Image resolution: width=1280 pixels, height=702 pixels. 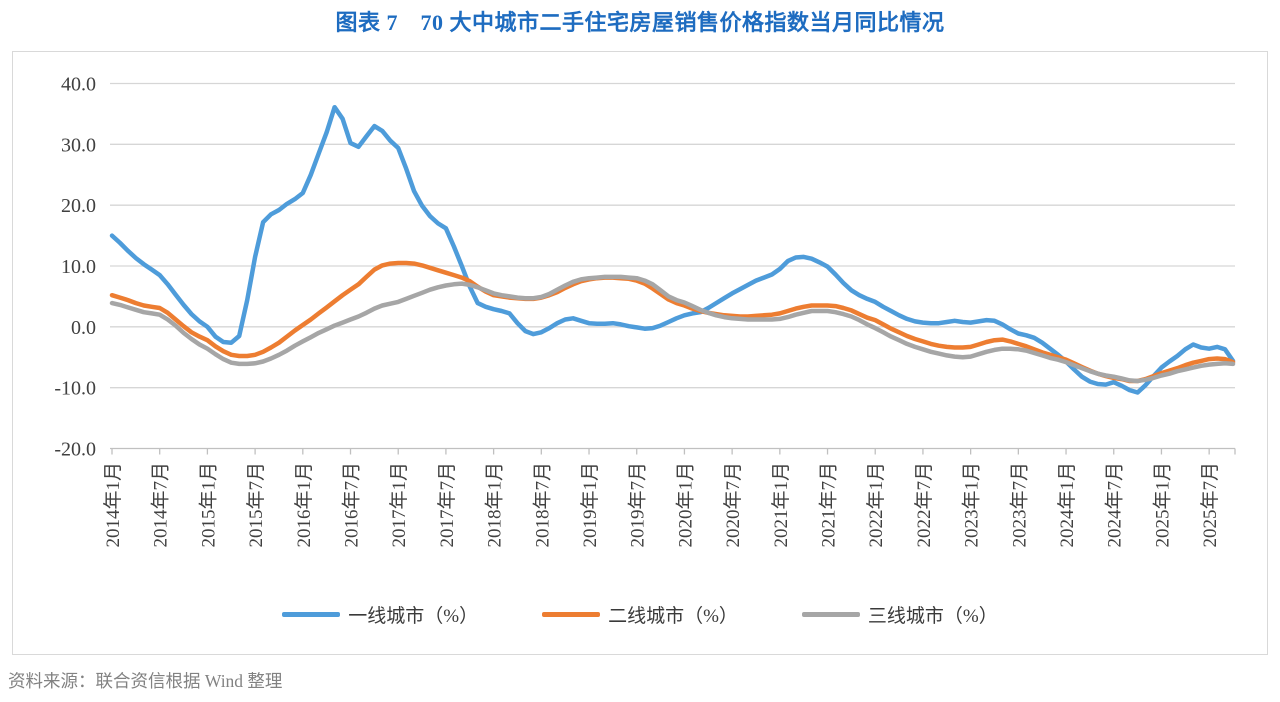 I want to click on x-axis-label: 2025年7月, so click(x=1210, y=505).